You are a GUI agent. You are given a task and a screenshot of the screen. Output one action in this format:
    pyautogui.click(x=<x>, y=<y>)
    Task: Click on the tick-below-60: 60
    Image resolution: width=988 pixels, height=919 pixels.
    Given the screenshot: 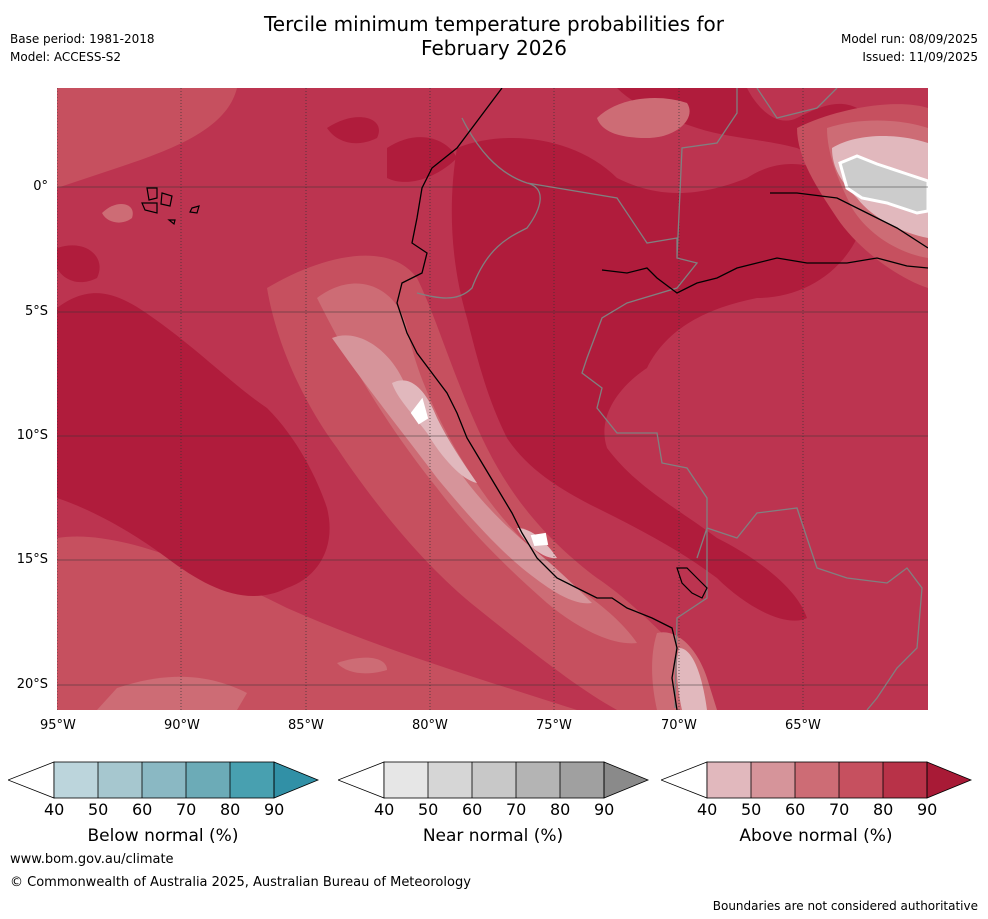 What is the action you would take?
    pyautogui.click(x=142, y=809)
    